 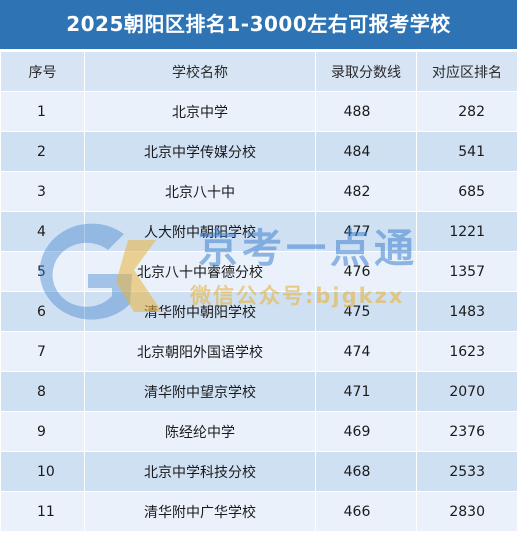 I want to click on school-name-cell: 陈经纶中学, so click(x=200, y=431).